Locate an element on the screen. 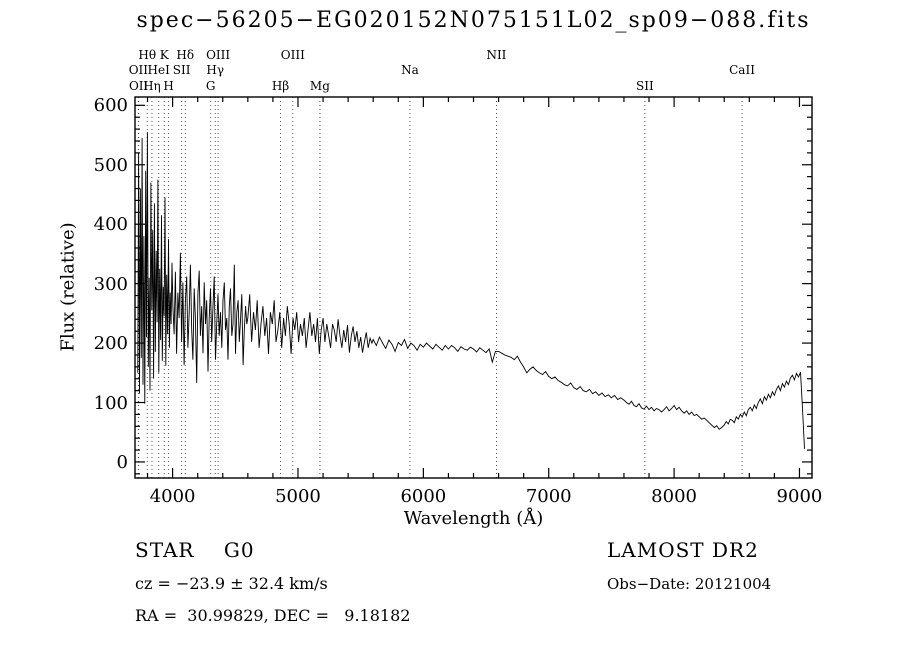  y-tick-label: 300 is located at coordinates (110, 284).